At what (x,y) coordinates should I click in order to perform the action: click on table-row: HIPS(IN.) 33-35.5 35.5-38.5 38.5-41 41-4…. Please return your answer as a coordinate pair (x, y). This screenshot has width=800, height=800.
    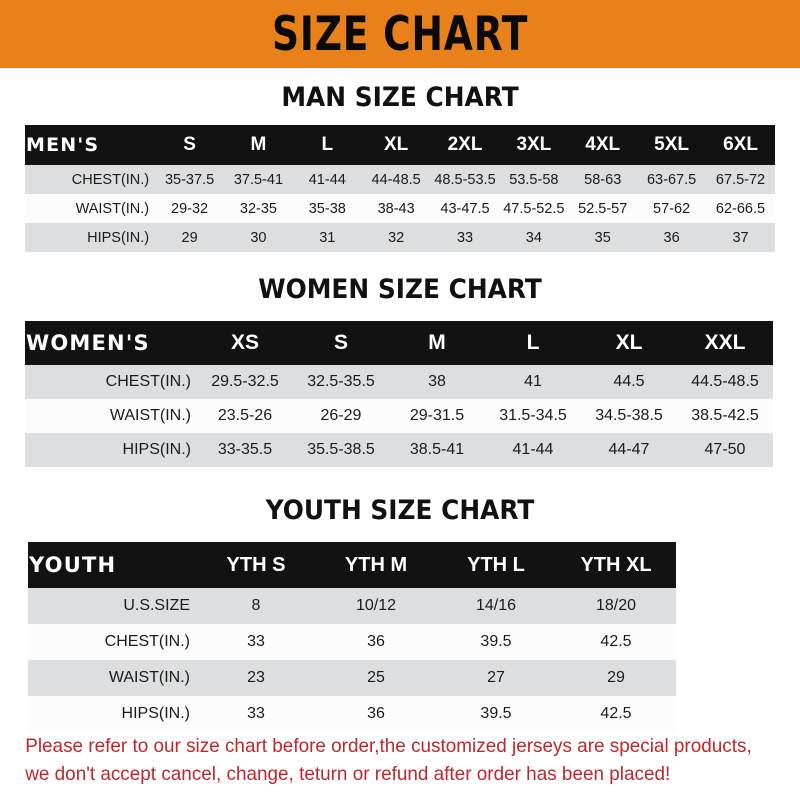
    Looking at the image, I should click on (399, 450).